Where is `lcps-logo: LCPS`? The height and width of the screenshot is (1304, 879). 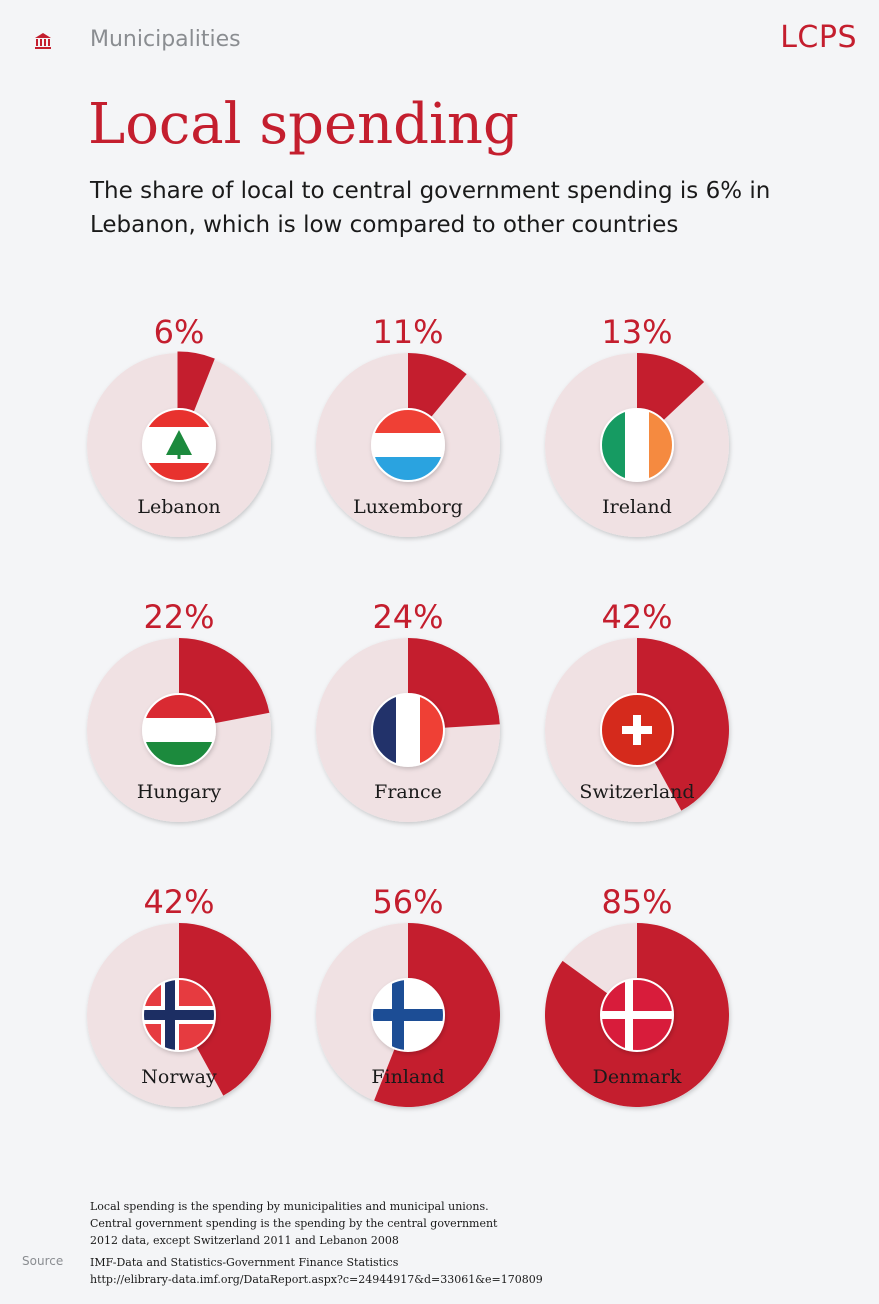
lcps-logo: LCPS is located at coordinates (818, 37).